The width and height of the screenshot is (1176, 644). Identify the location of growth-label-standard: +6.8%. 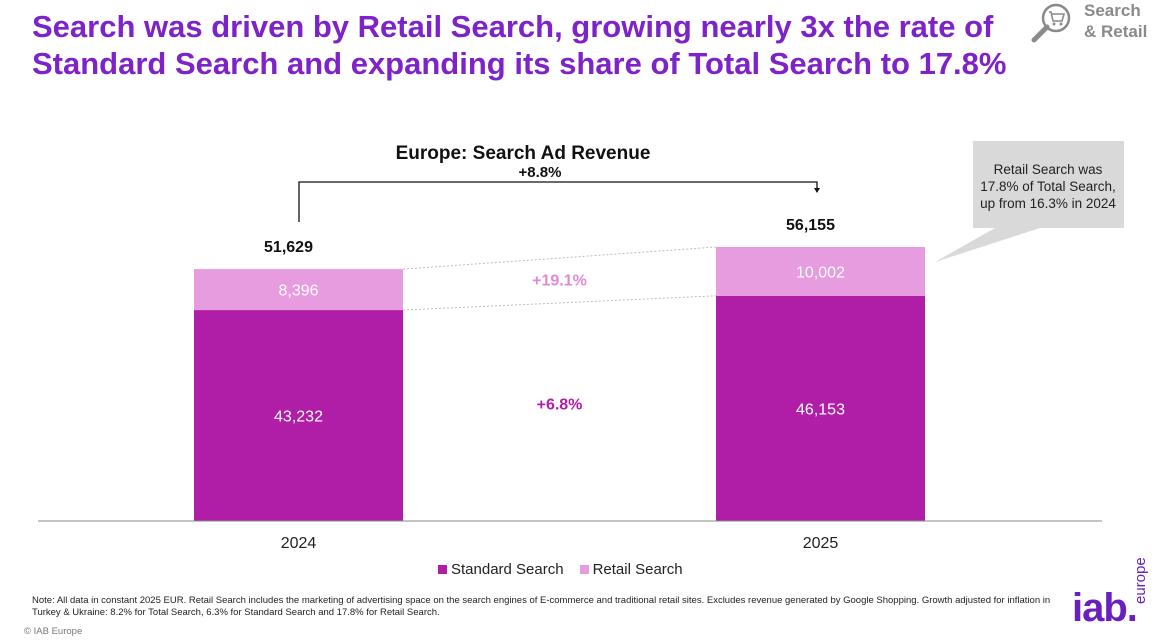
(560, 405).